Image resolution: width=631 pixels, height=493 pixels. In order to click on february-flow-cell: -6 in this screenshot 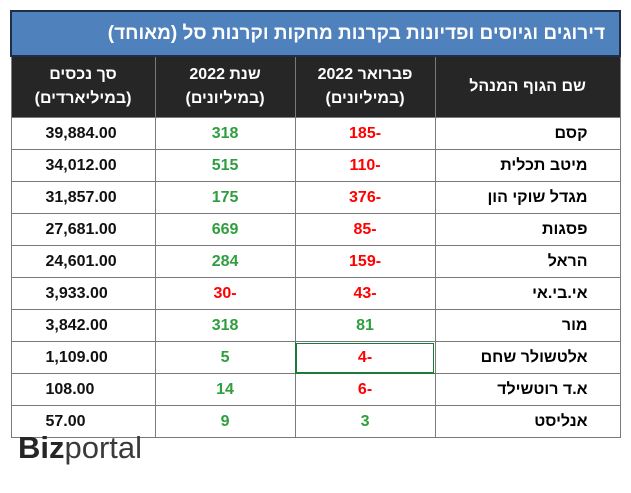, I will do `click(365, 389)`.